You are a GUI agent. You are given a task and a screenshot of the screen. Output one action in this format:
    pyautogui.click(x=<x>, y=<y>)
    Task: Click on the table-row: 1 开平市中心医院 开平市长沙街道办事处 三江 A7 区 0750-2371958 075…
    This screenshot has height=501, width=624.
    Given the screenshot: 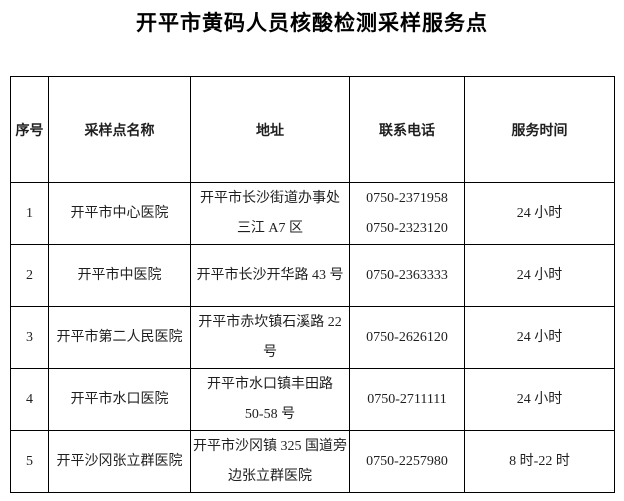 What is the action you would take?
    pyautogui.click(x=312, y=213)
    